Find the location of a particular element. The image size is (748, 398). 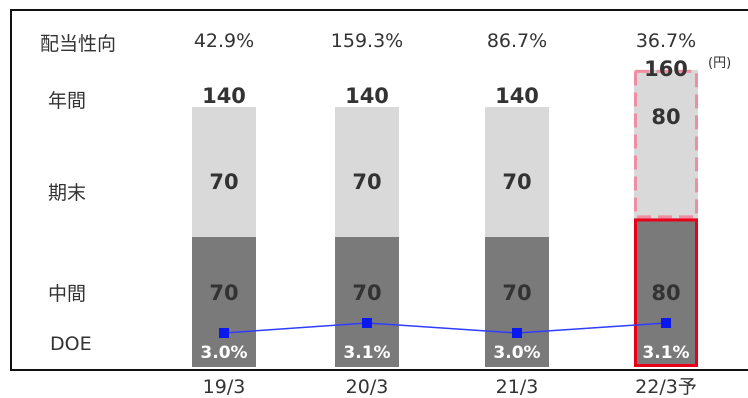

doe-line is located at coordinates (445, 328).